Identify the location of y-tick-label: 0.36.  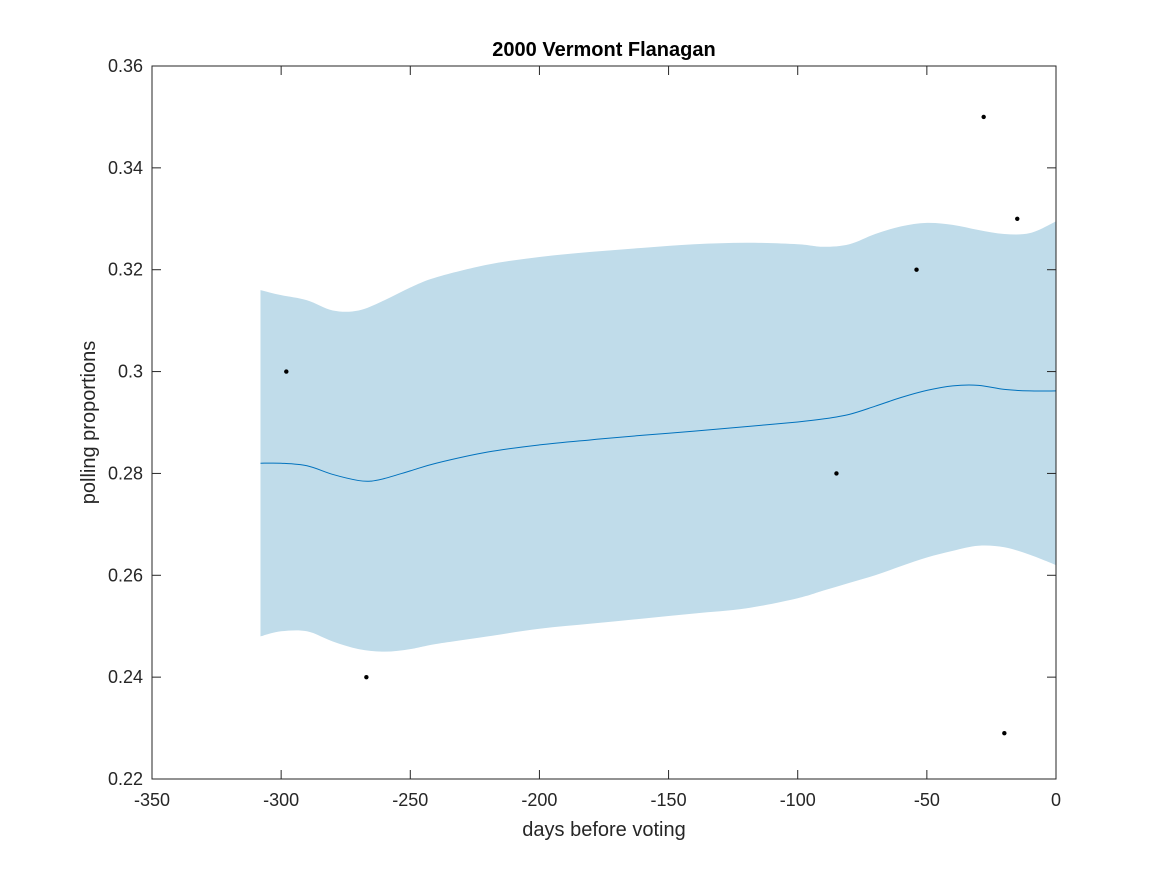
(125, 66).